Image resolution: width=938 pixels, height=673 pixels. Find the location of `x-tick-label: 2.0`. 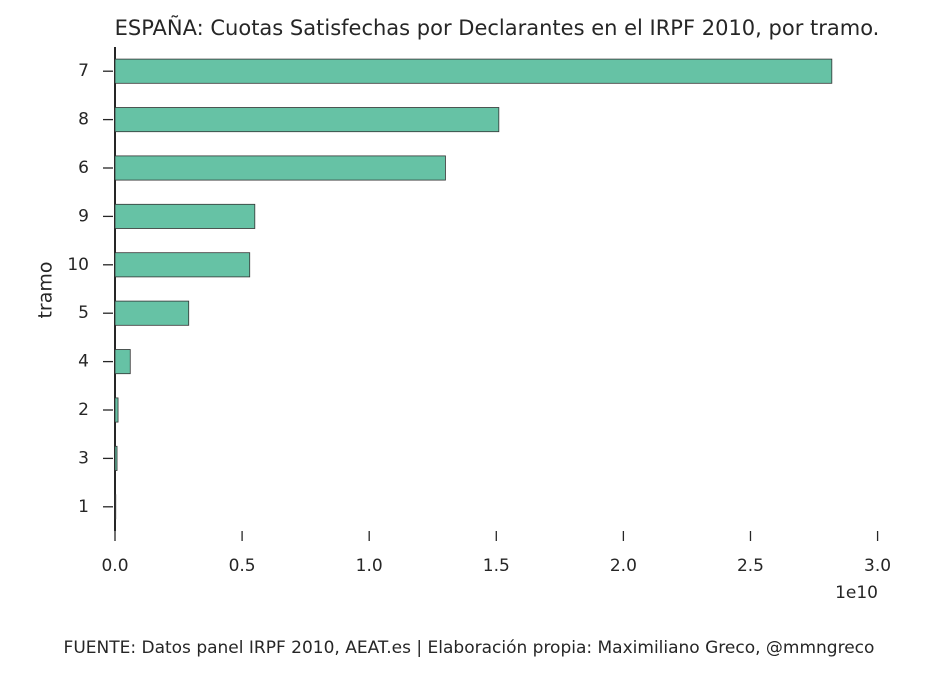

x-tick-label: 2.0 is located at coordinates (623, 566).